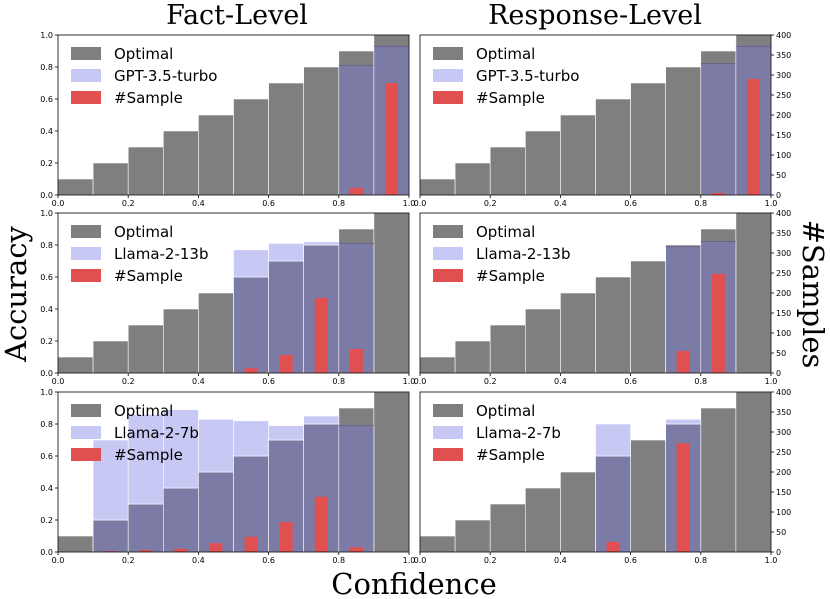  Describe the element at coordinates (143, 232) in the screenshot. I see `legend-label: Optimal` at that location.